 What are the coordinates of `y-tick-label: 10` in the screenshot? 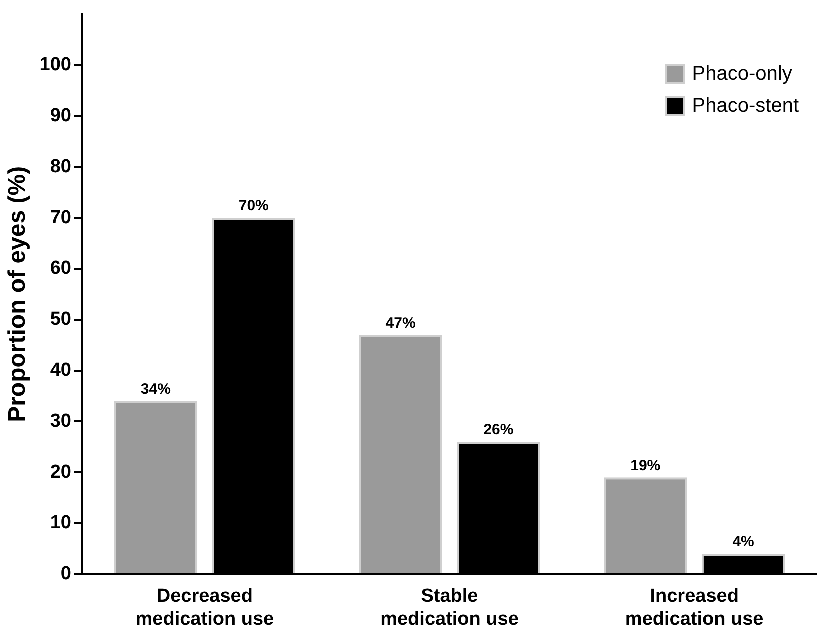 It's located at (61, 523).